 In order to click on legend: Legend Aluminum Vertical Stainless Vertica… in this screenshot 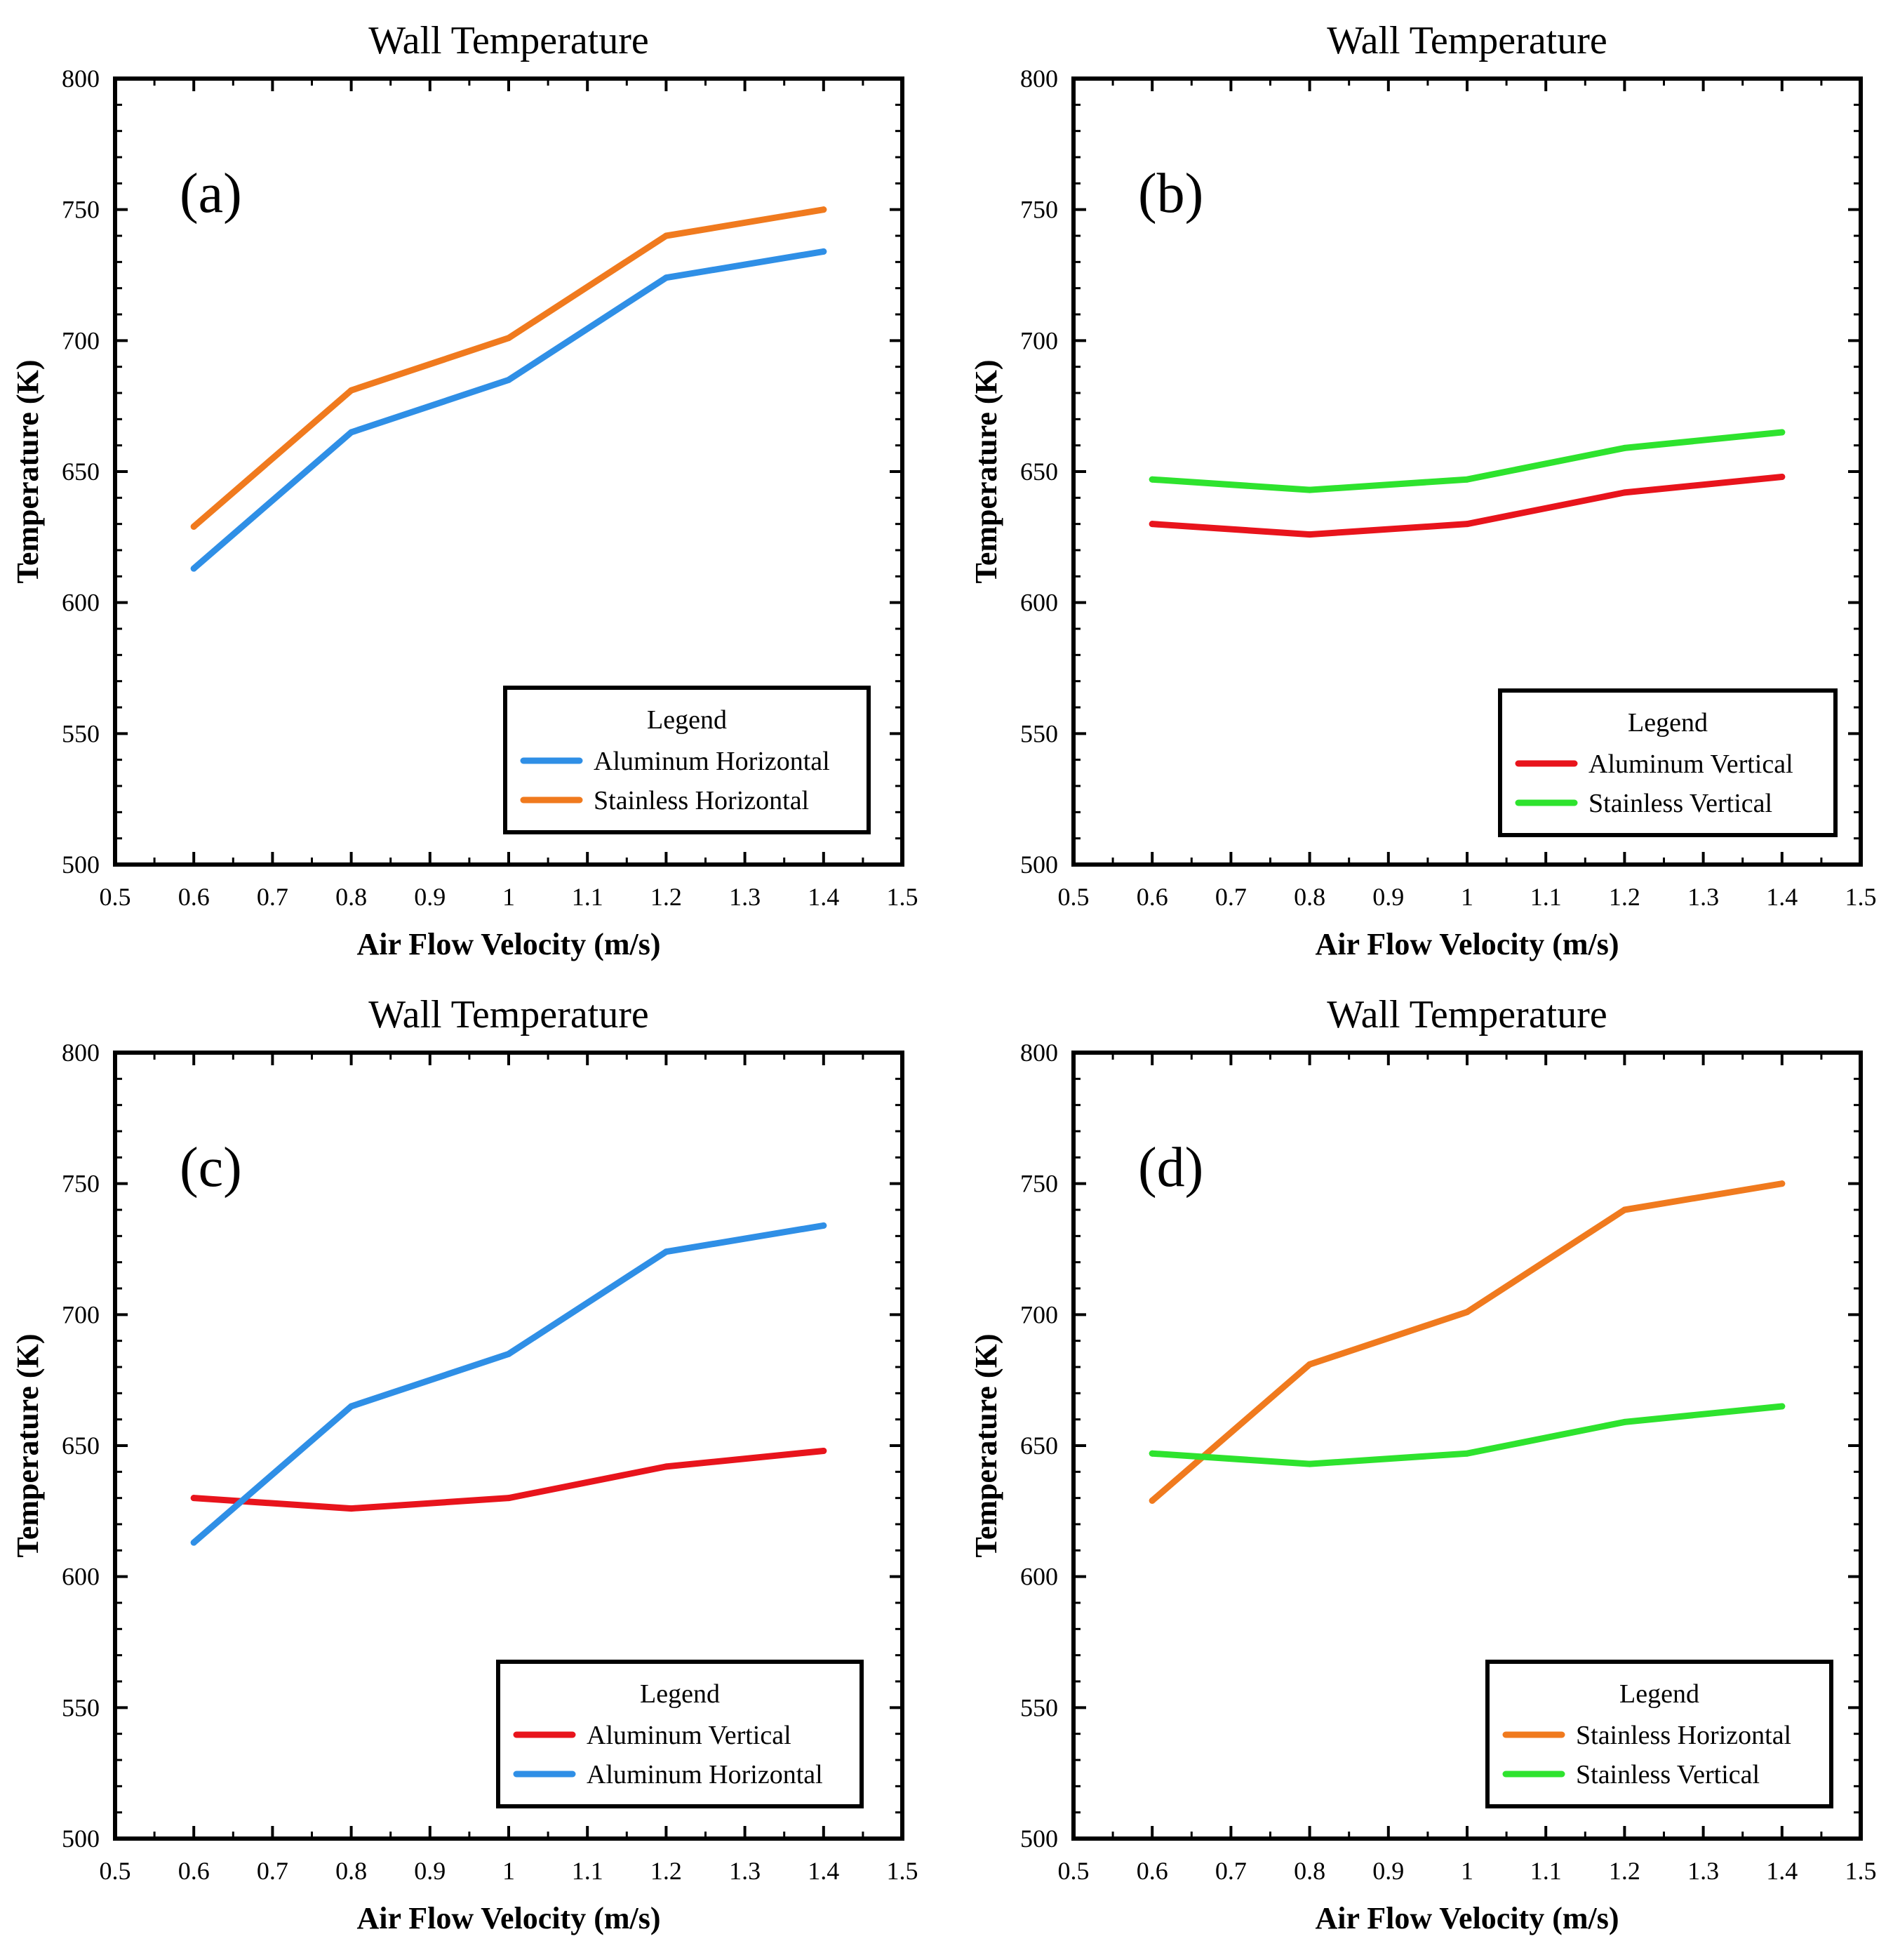, I will do `click(1668, 762)`.